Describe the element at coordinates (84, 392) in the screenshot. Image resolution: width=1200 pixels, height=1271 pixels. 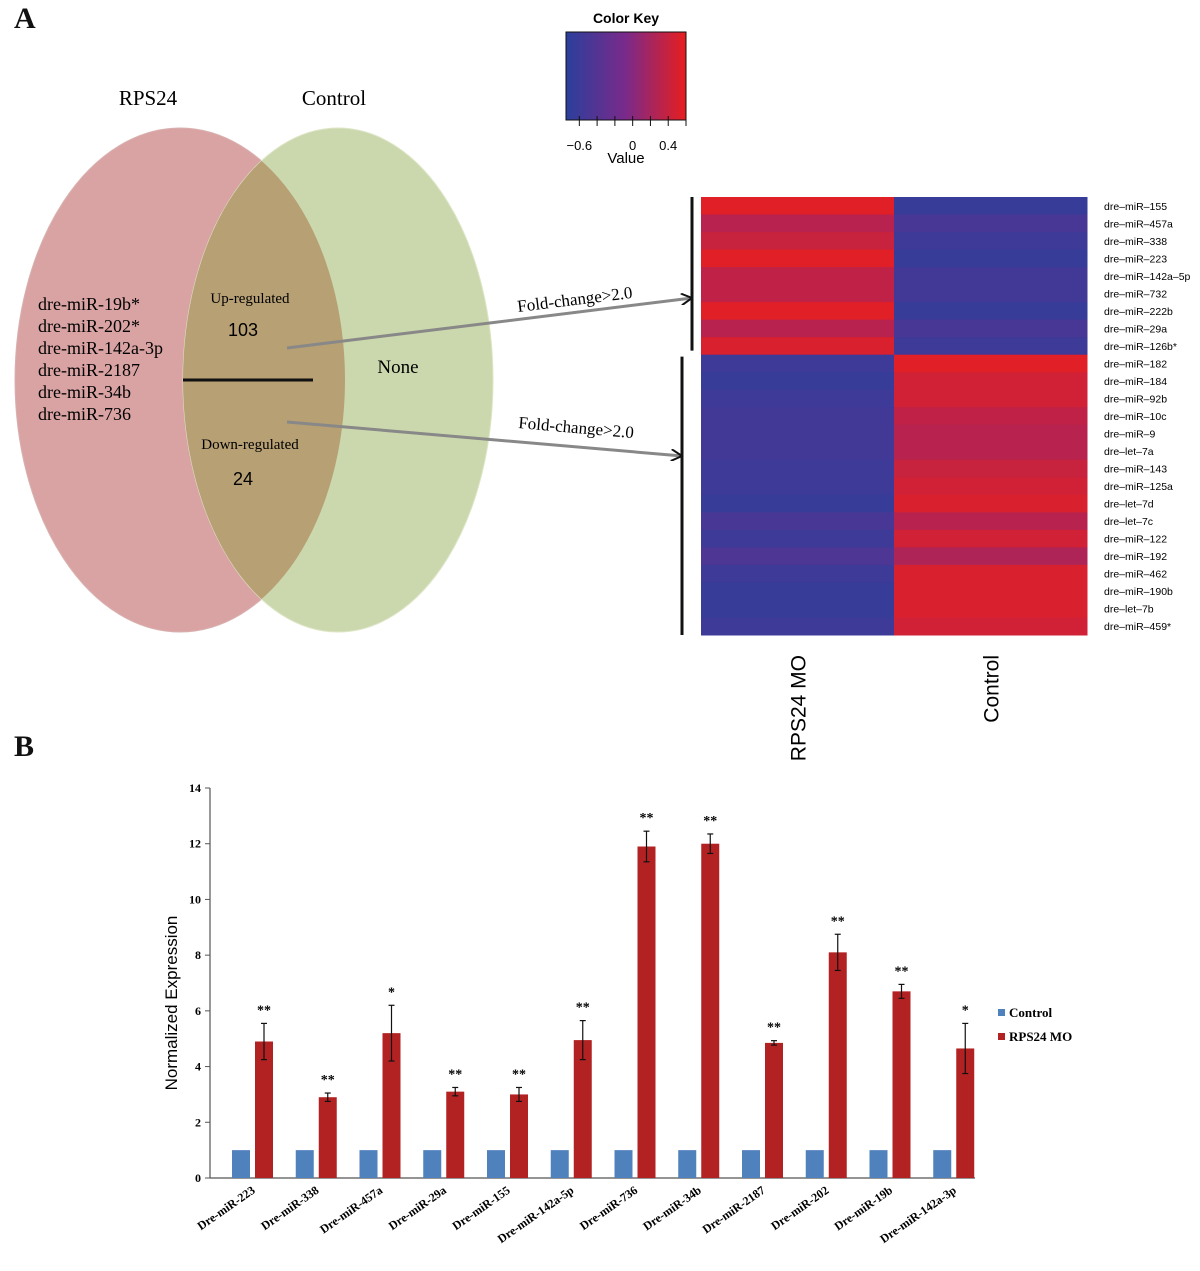
I see `venn-left-item: dre-miR-34b` at that location.